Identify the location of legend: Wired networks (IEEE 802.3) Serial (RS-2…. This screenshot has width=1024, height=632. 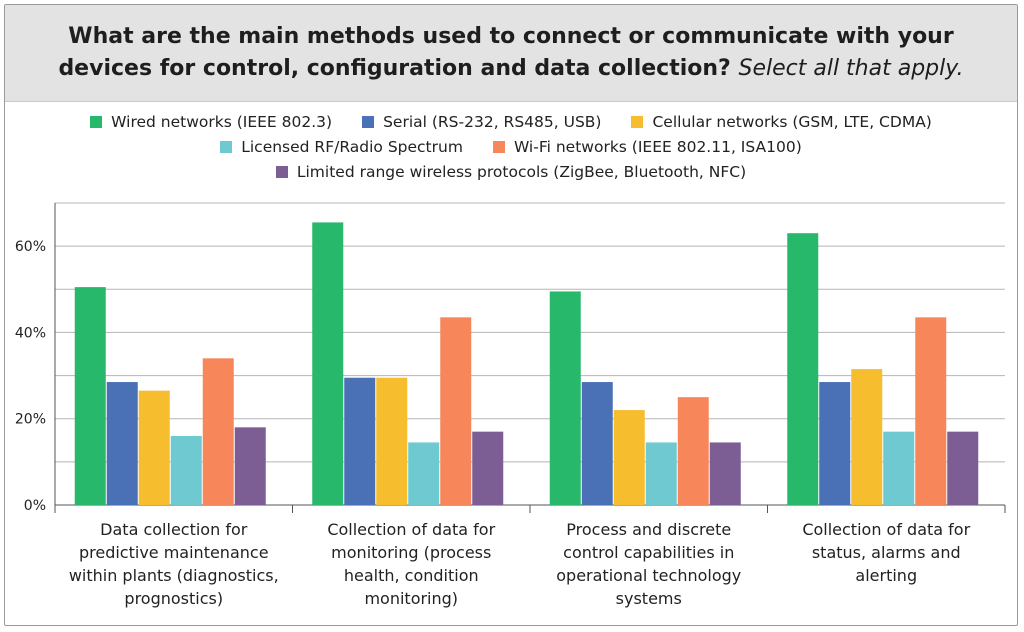
(511, 146).